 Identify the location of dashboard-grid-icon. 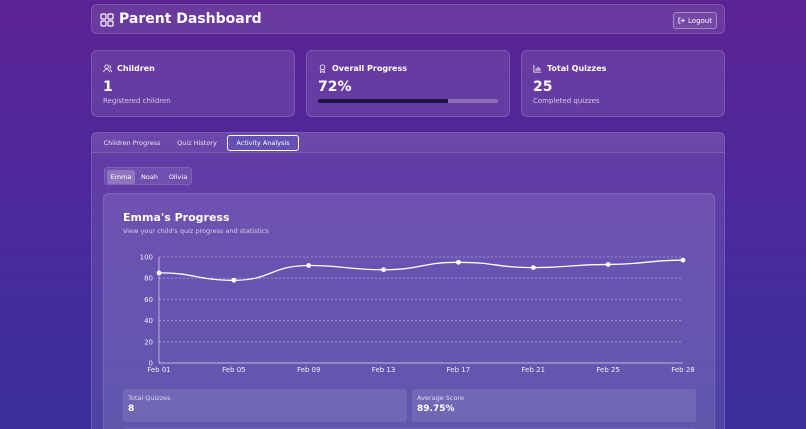
(107, 20).